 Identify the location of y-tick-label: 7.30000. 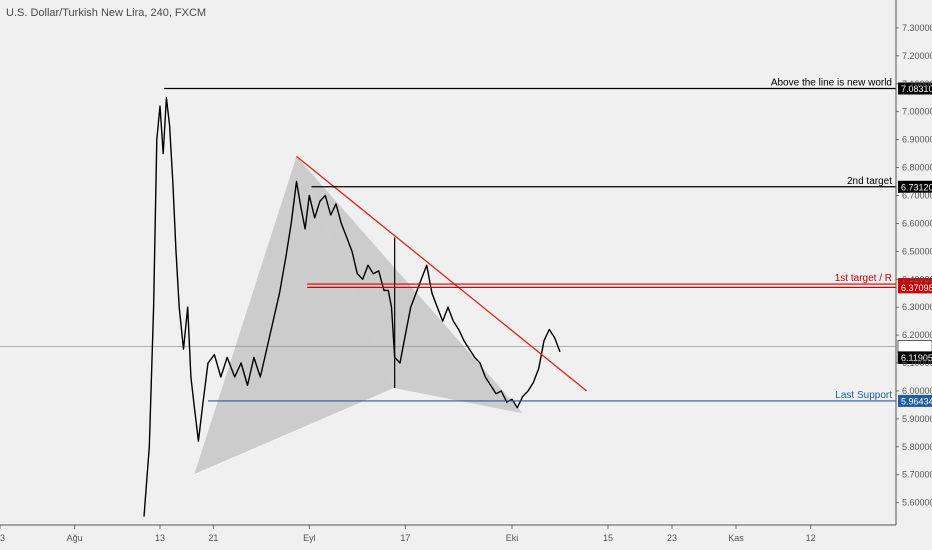
(917, 28).